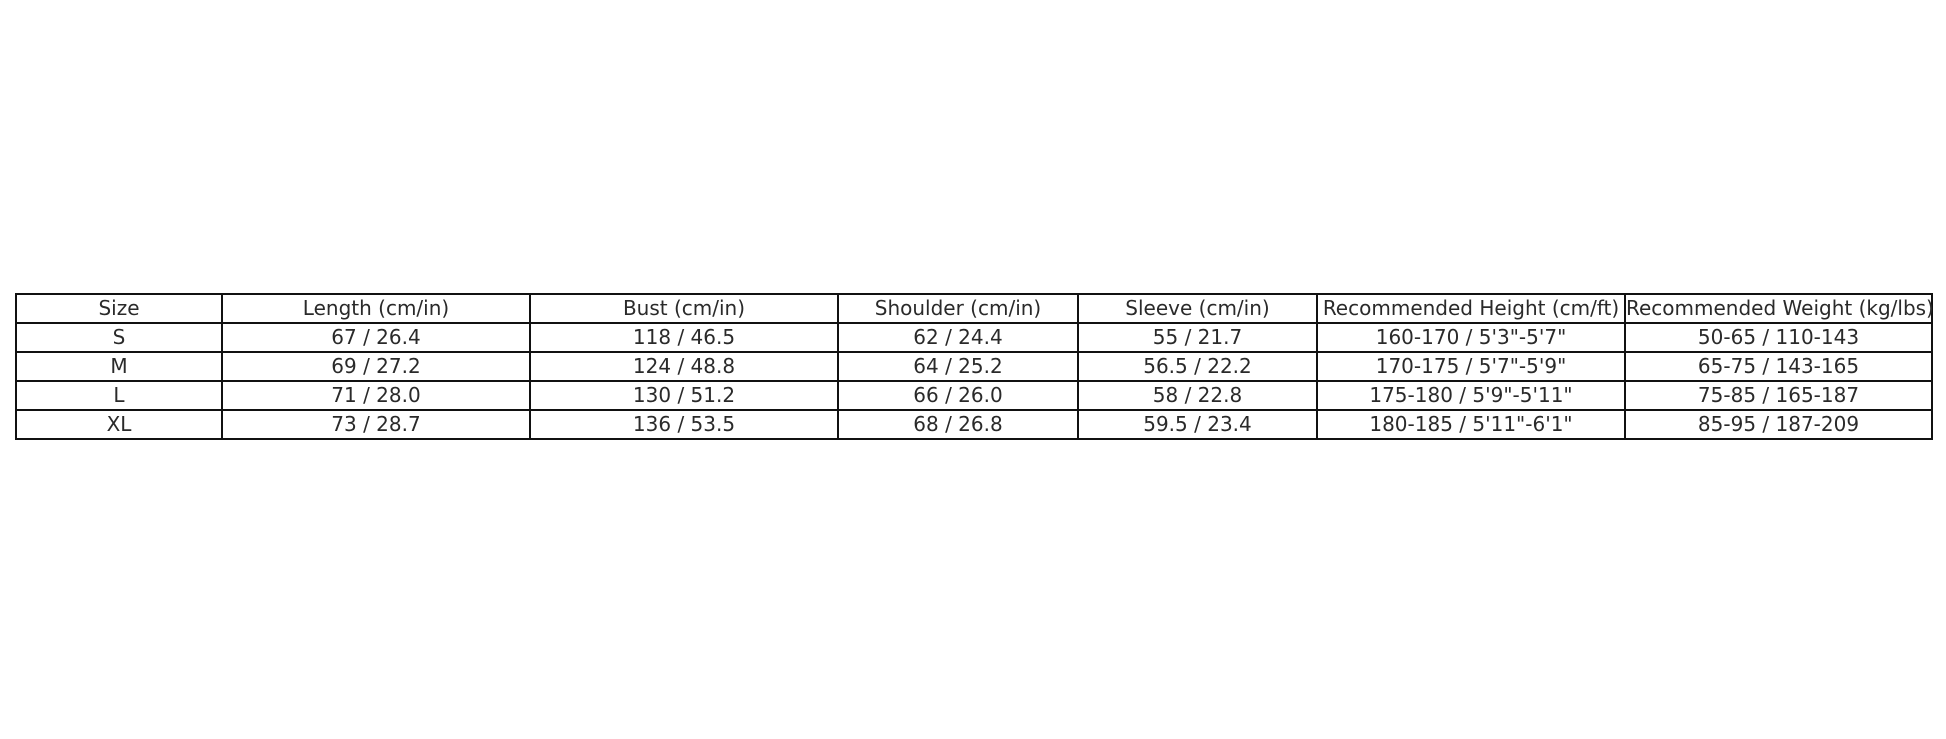 The height and width of the screenshot is (739, 1946). I want to click on table-cell: 62 / 24.4, so click(958, 337).